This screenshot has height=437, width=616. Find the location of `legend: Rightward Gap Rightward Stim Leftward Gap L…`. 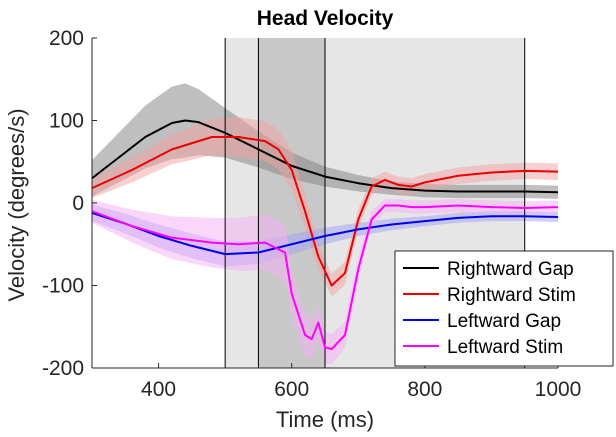

legend: Rightward Gap Rightward Stim Leftward Gap L… is located at coordinates (504, 308).